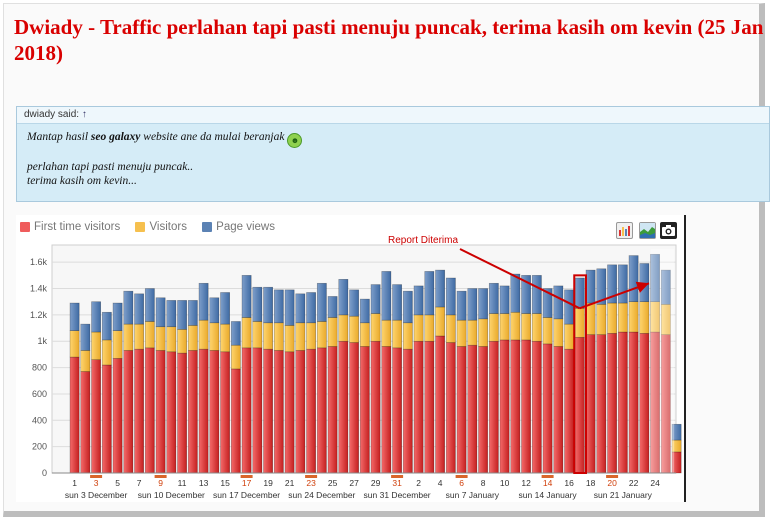  I want to click on legend-item-page-views: Page views, so click(238, 227).